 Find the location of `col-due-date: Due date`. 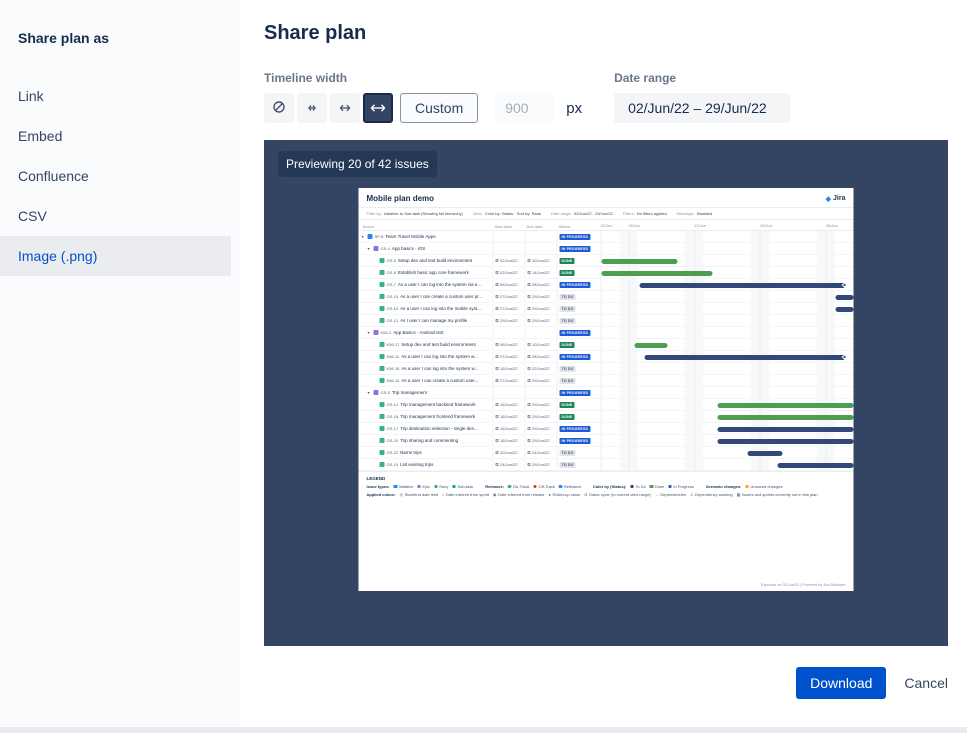

col-due-date: Due date is located at coordinates (534, 226).